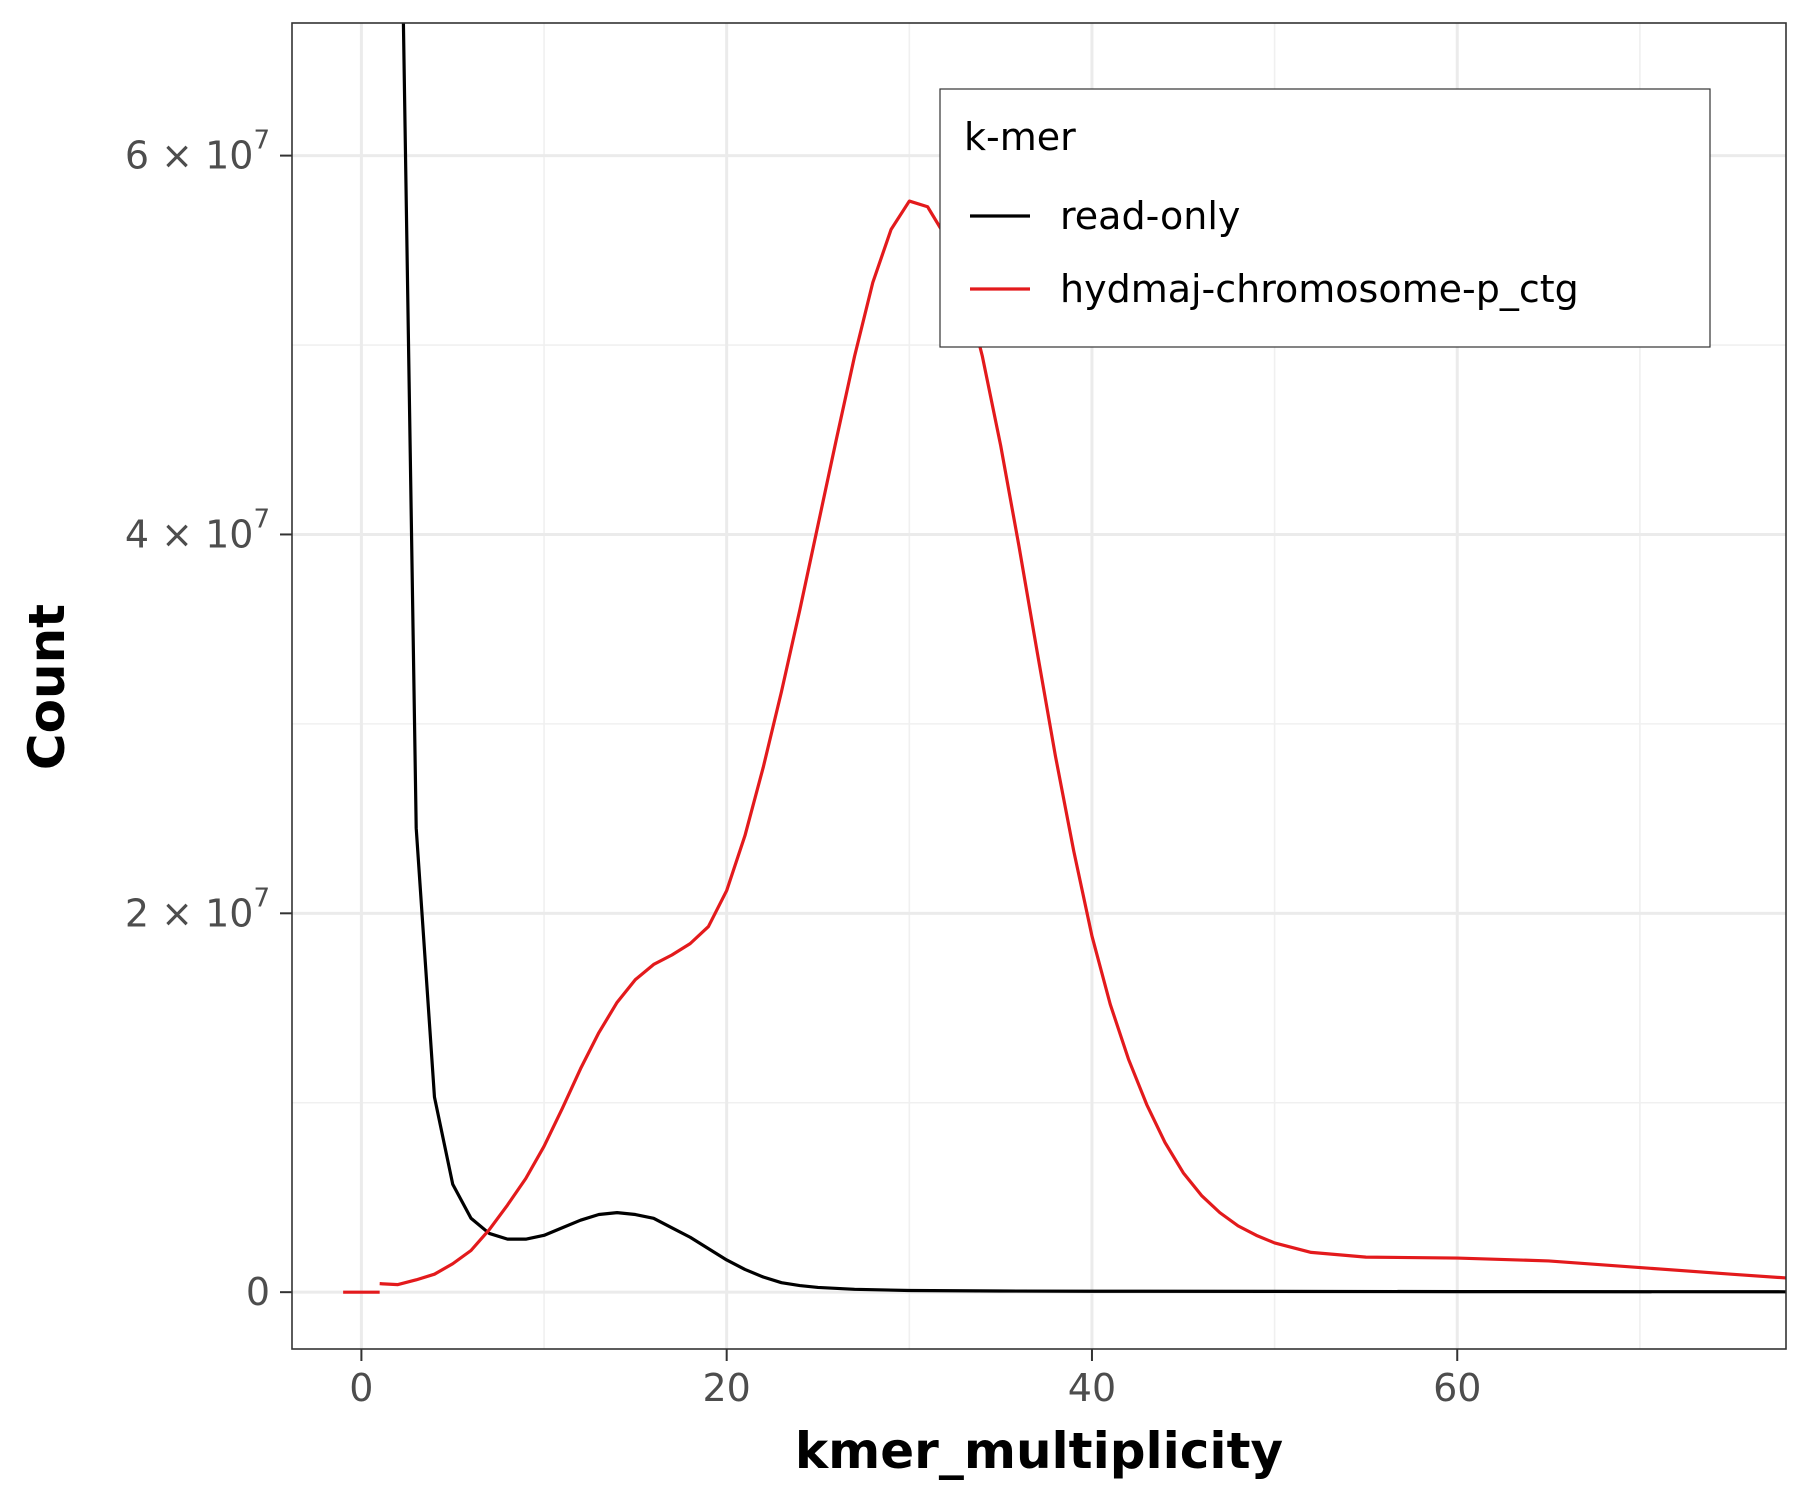  I want to click on legend: k-mer read-only hydmaj-chromosome-p_ctg, so click(1325, 218).